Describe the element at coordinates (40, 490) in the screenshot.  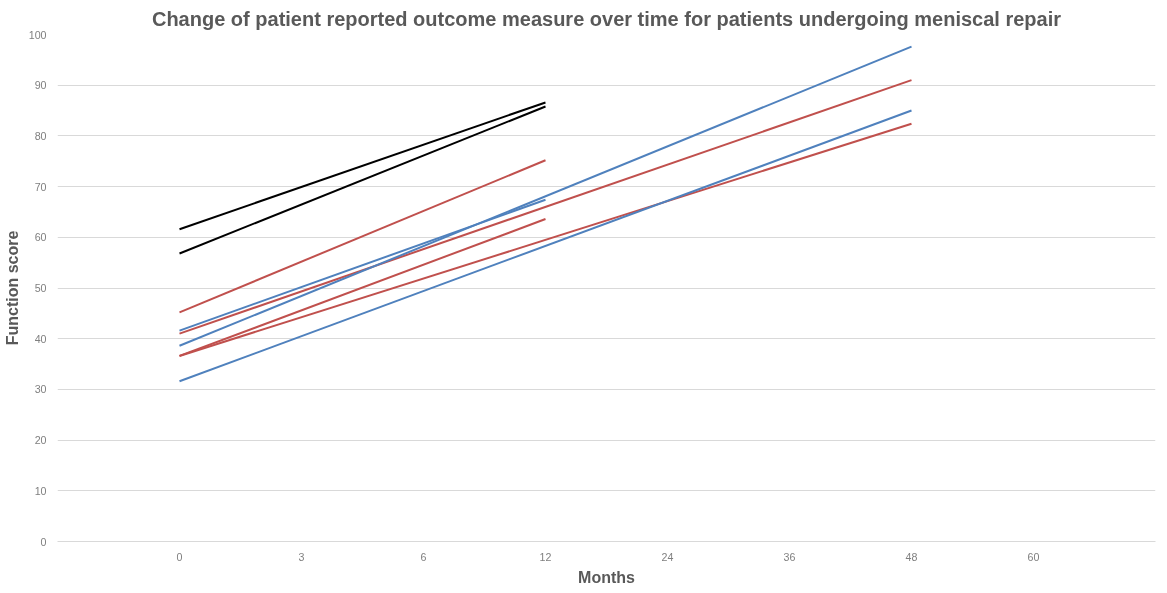
I see `y-tick-label: 10` at that location.